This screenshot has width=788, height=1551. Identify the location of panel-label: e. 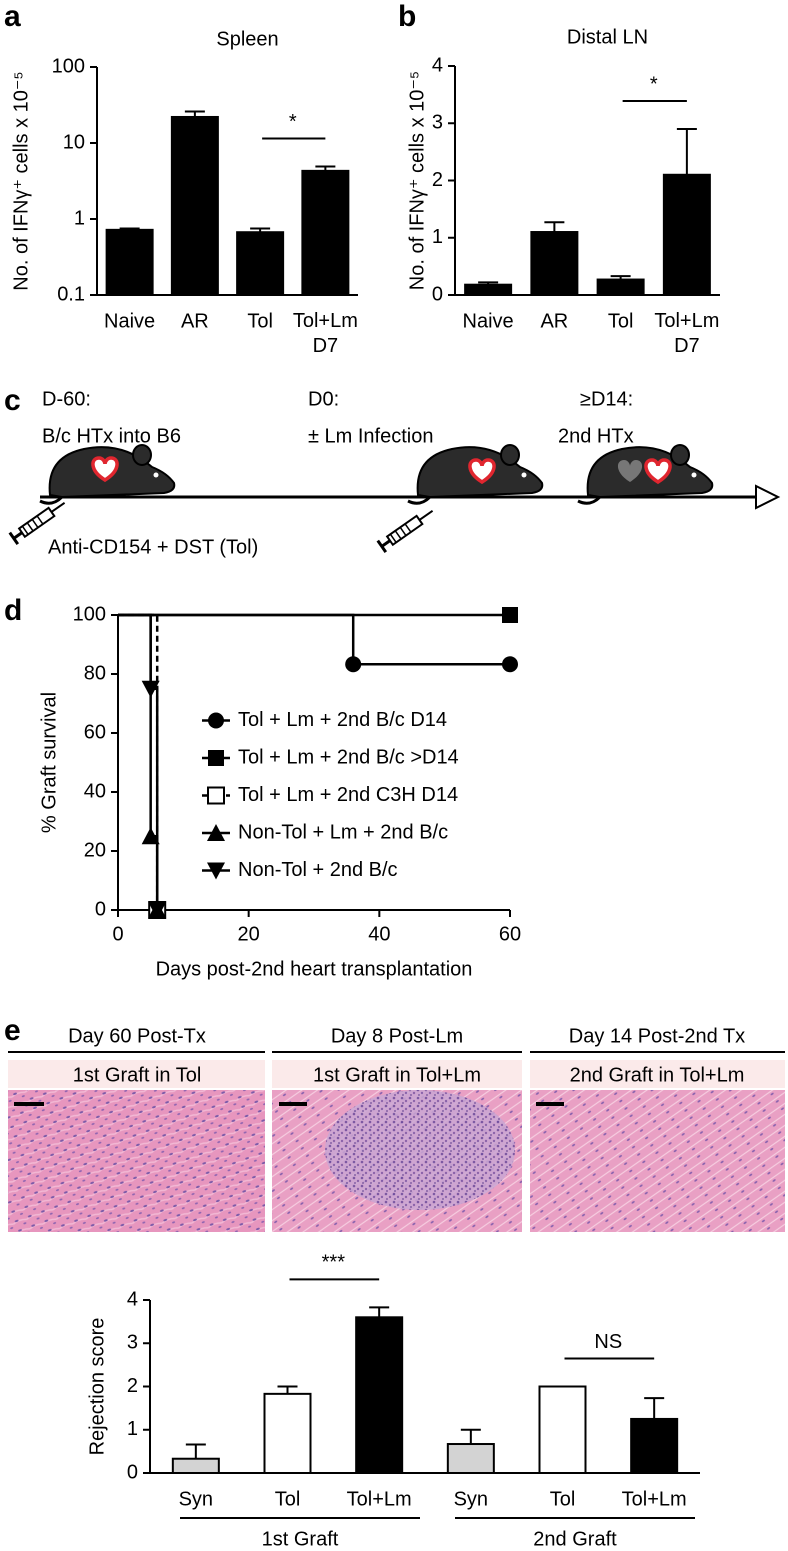
(12, 1030).